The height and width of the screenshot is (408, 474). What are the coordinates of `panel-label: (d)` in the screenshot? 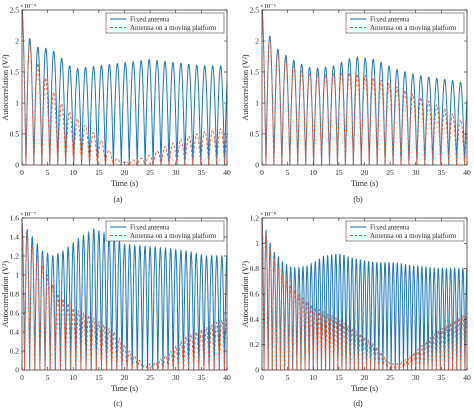 It's located at (358, 403).